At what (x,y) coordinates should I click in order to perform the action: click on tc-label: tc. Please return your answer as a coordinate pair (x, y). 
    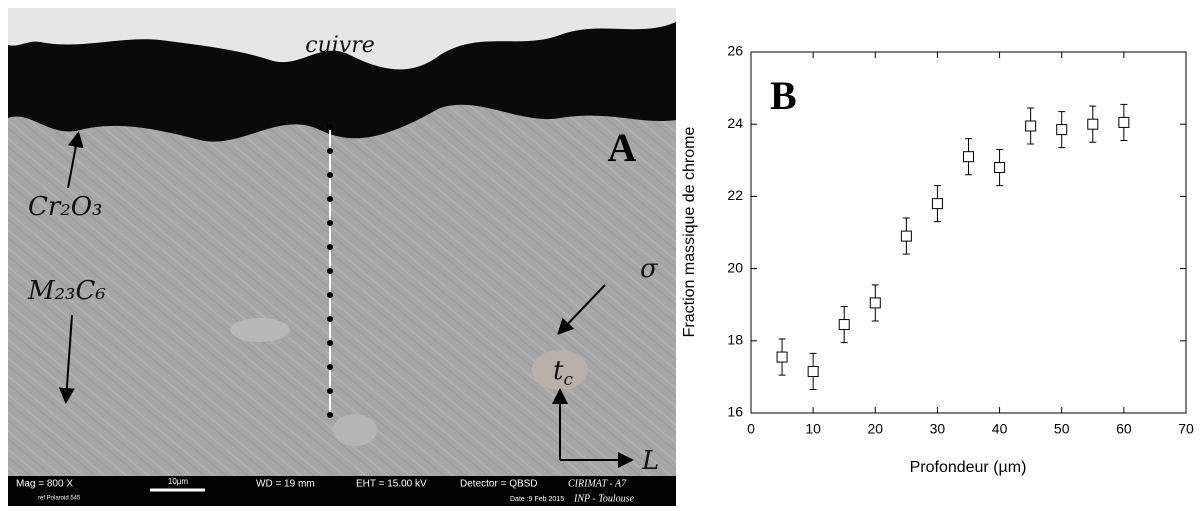
    Looking at the image, I should click on (563, 373).